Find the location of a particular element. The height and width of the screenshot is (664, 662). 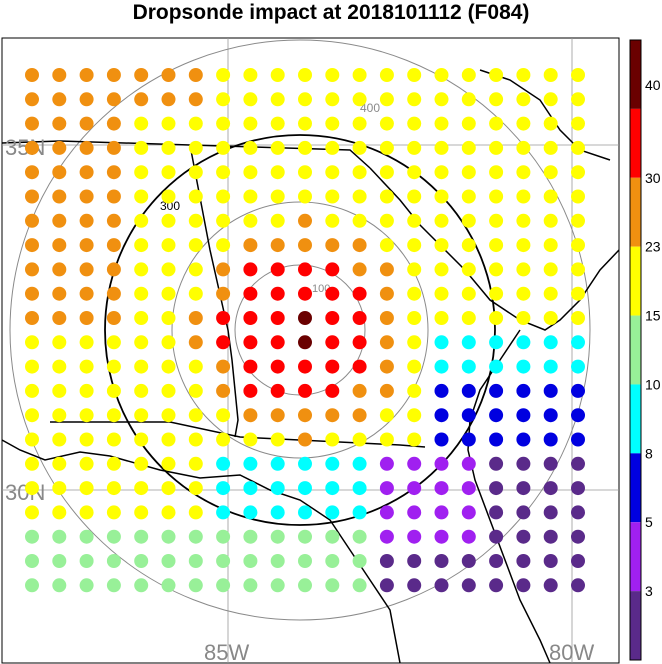

colorbar-tick-label: 5 is located at coordinates (649, 522).